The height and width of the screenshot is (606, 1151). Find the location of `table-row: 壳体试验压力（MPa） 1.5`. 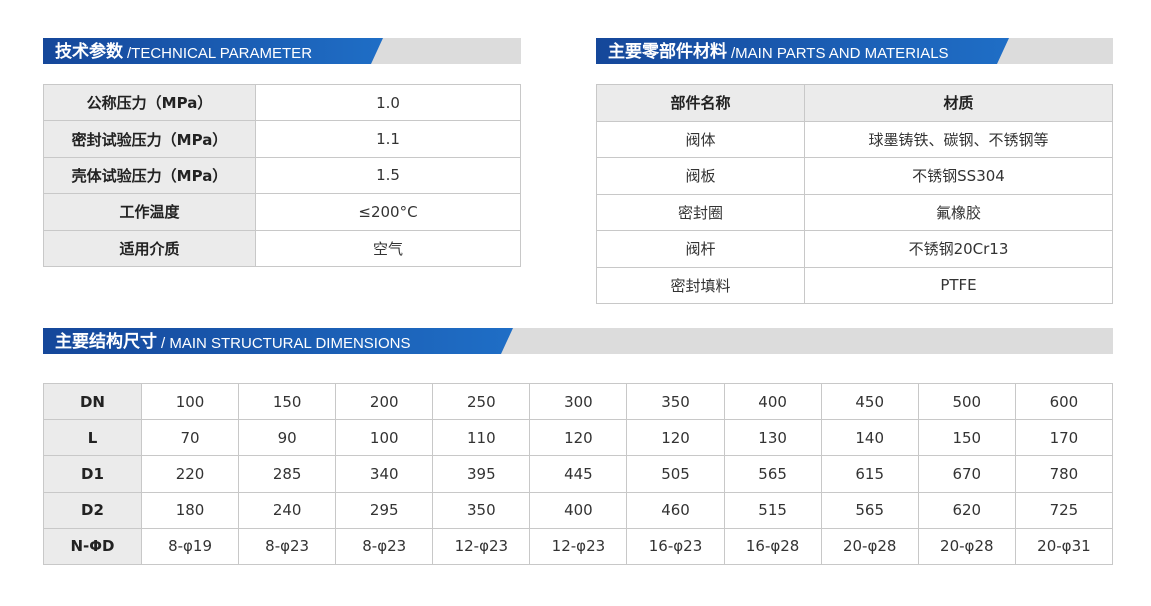

table-row: 壳体试验压力（MPa） 1.5 is located at coordinates (282, 175).